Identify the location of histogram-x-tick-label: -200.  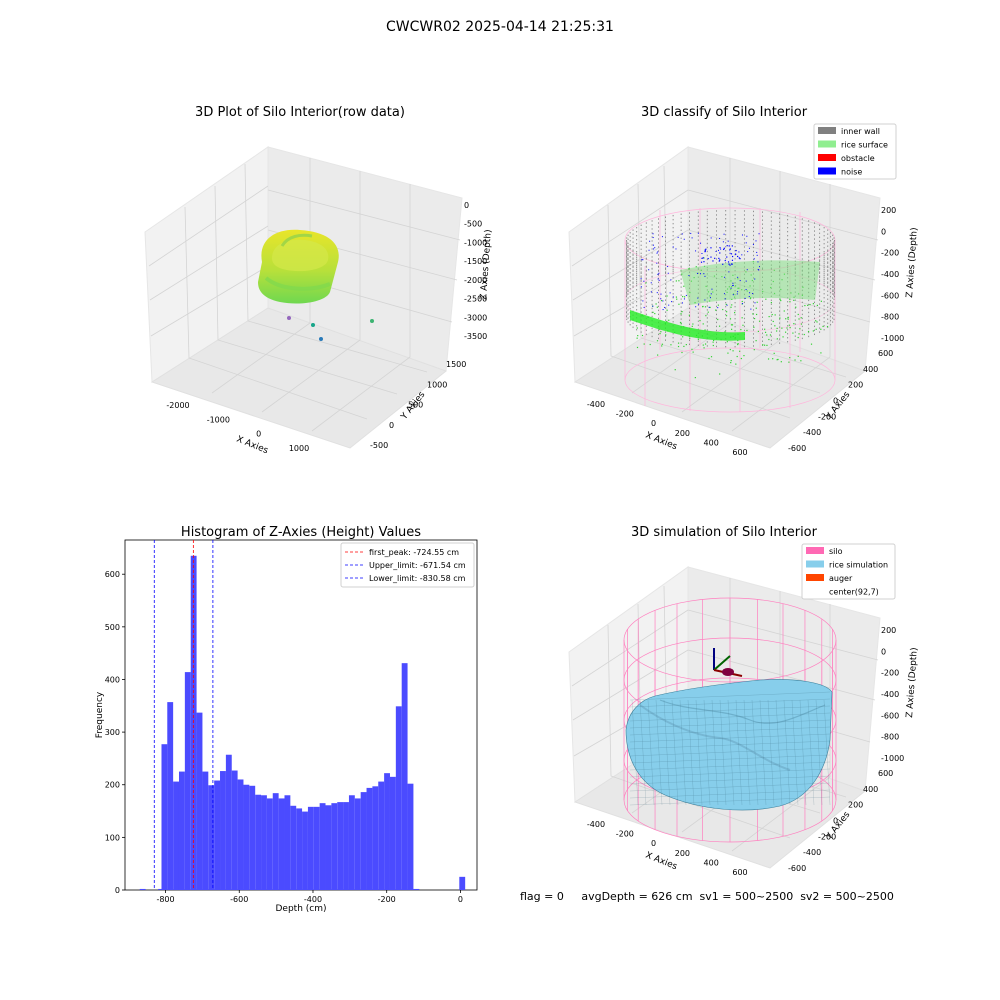
(387, 899).